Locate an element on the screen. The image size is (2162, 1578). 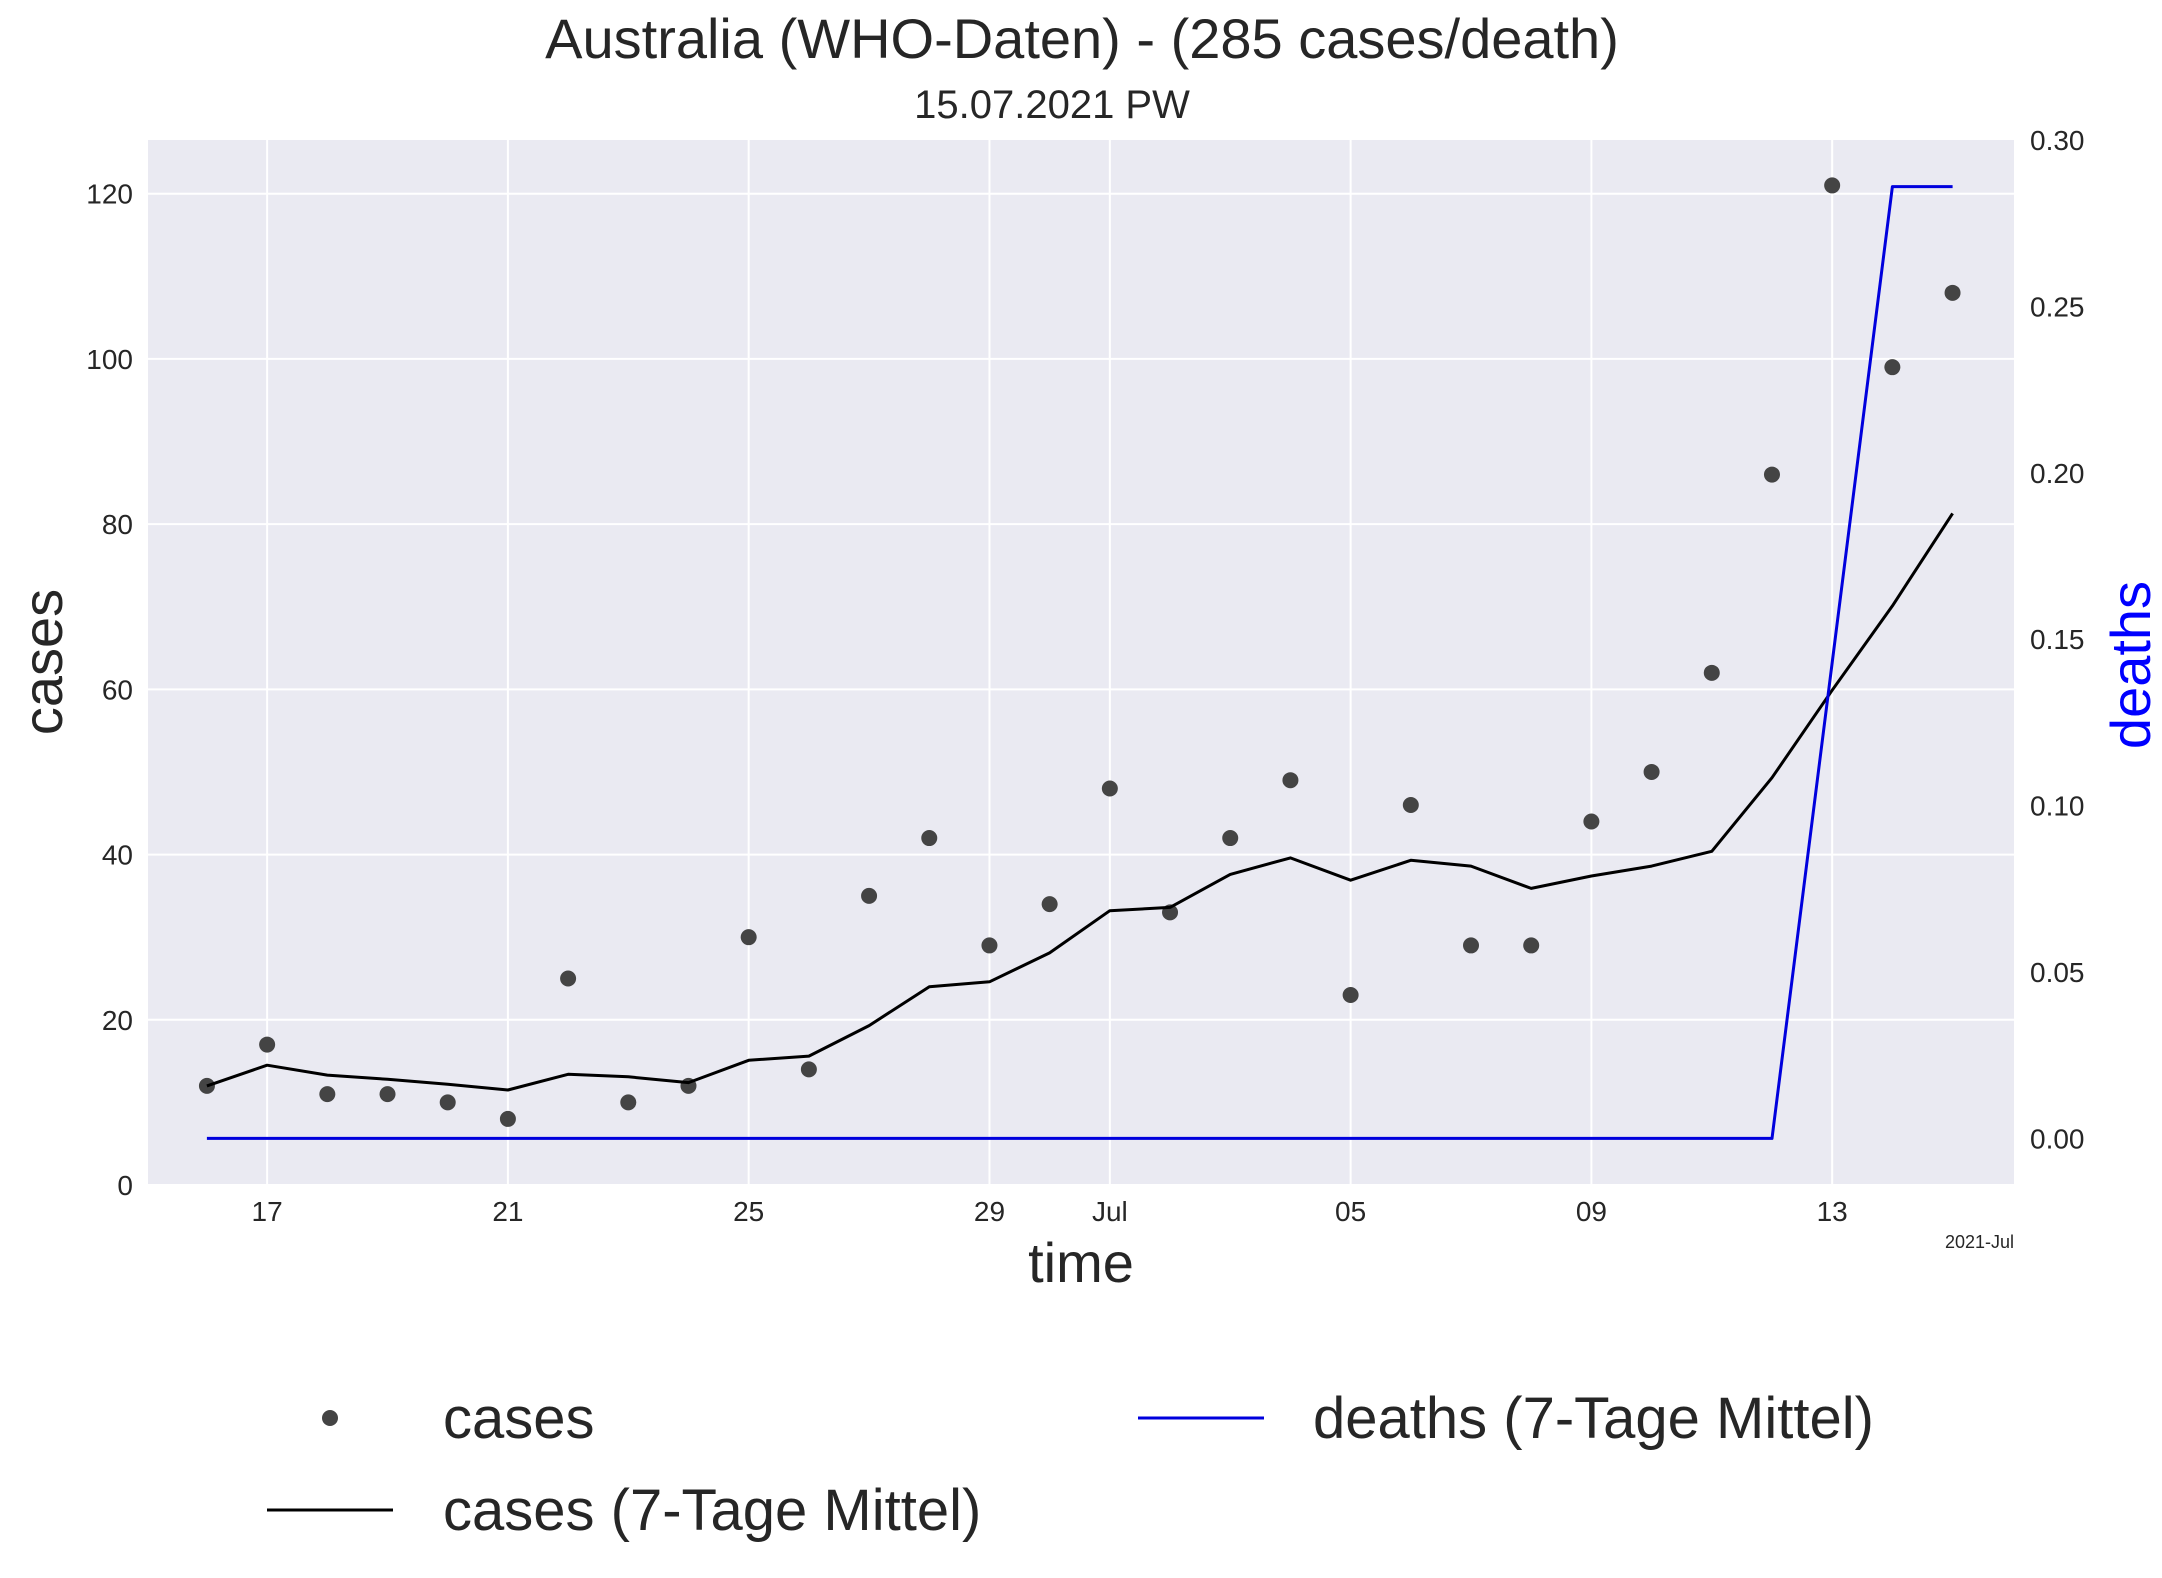
x-axis-label: time is located at coordinates (1081, 1262).